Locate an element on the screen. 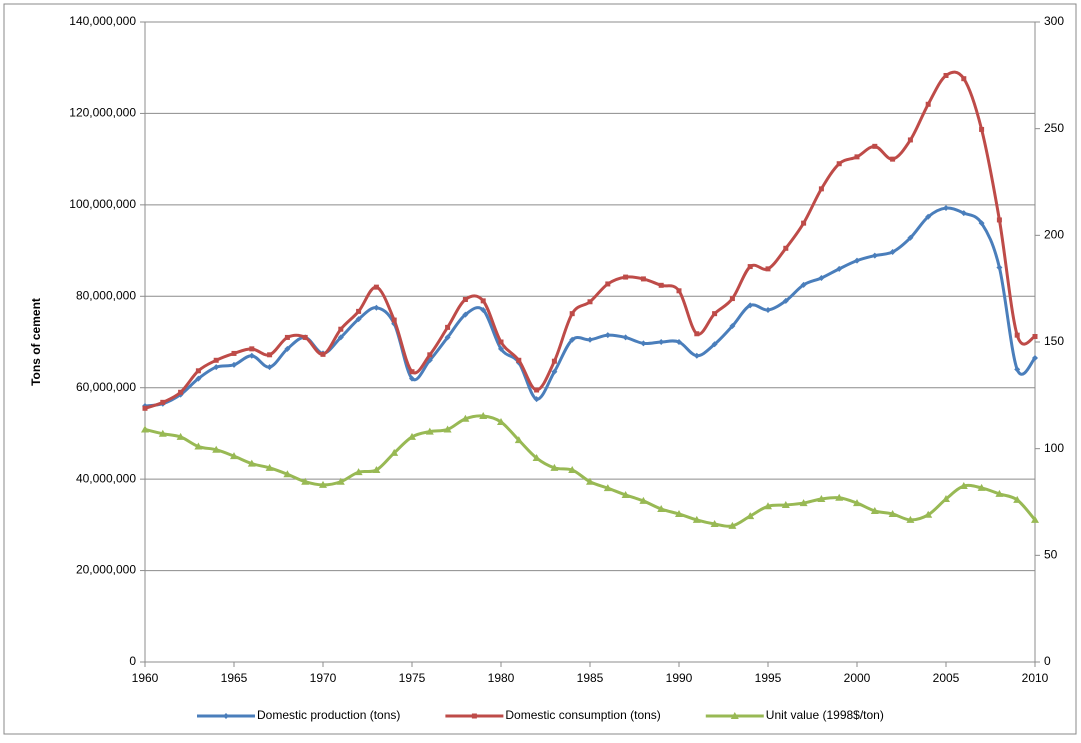  x-tick-label: 2005 is located at coordinates (946, 678).